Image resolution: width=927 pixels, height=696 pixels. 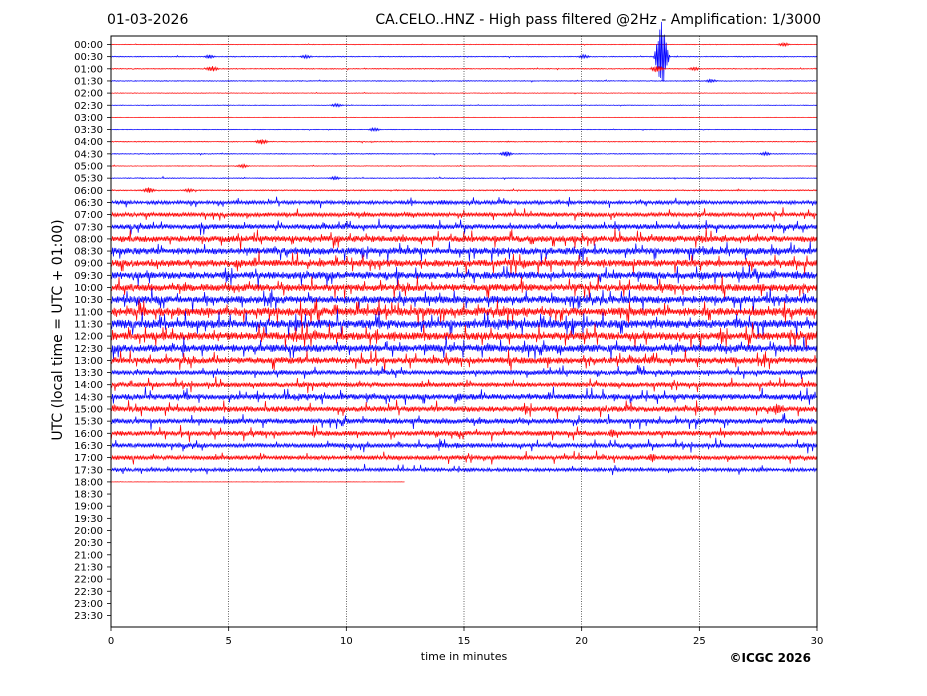 I want to click on trace-row-16:00, so click(x=463, y=433).